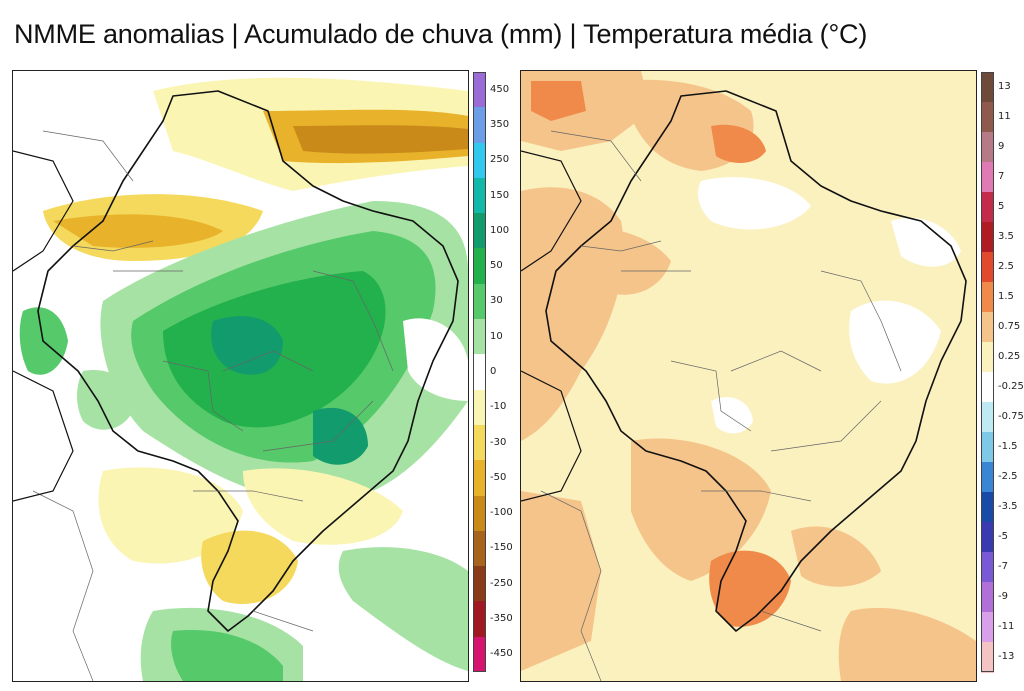 The width and height of the screenshot is (1024, 691). Describe the element at coordinates (1009, 326) in the screenshot. I see `colorbar-label: 0.75` at that location.